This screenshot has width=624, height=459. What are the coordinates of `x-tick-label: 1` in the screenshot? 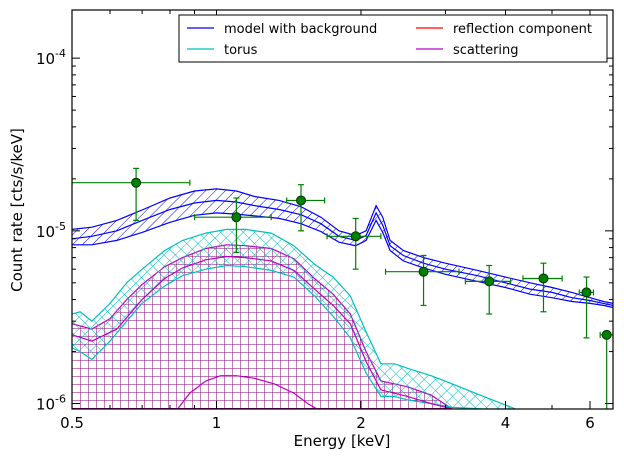 It's located at (217, 423).